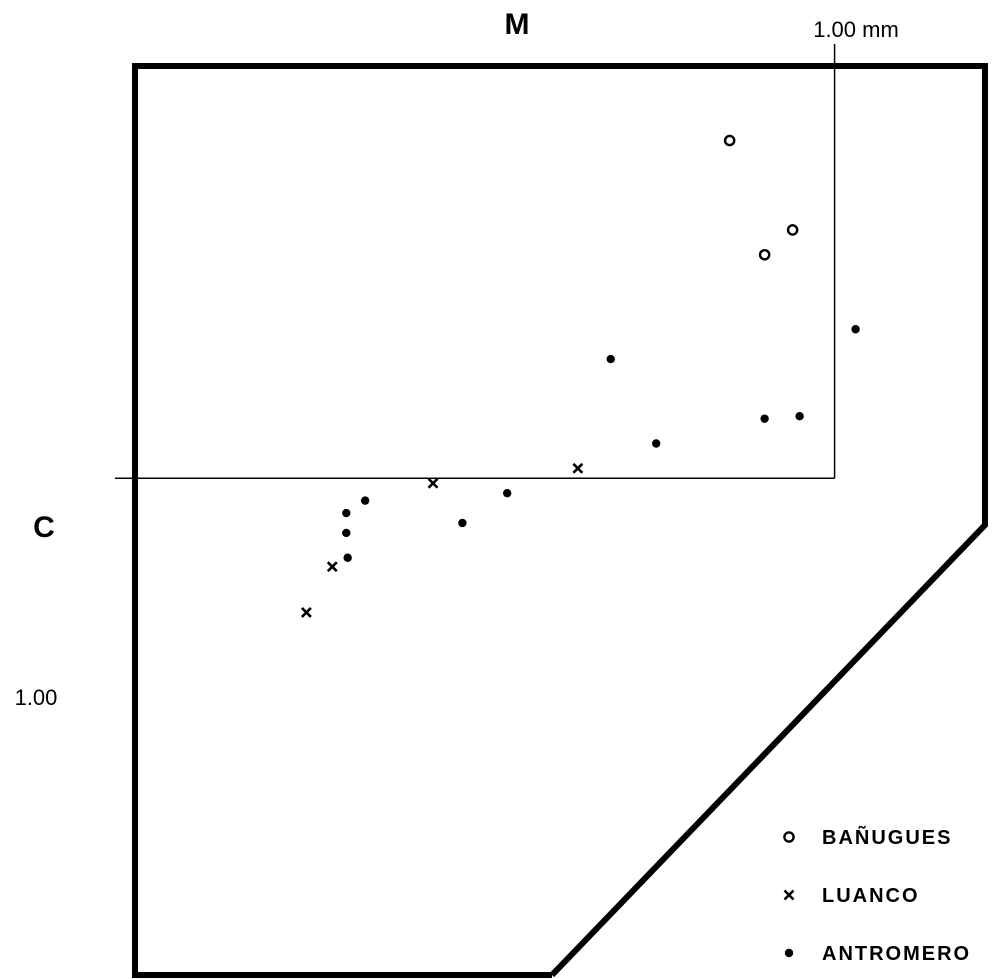 The height and width of the screenshot is (979, 995). Describe the element at coordinates (517, 24) in the screenshot. I see `x-axis-label: M` at that location.